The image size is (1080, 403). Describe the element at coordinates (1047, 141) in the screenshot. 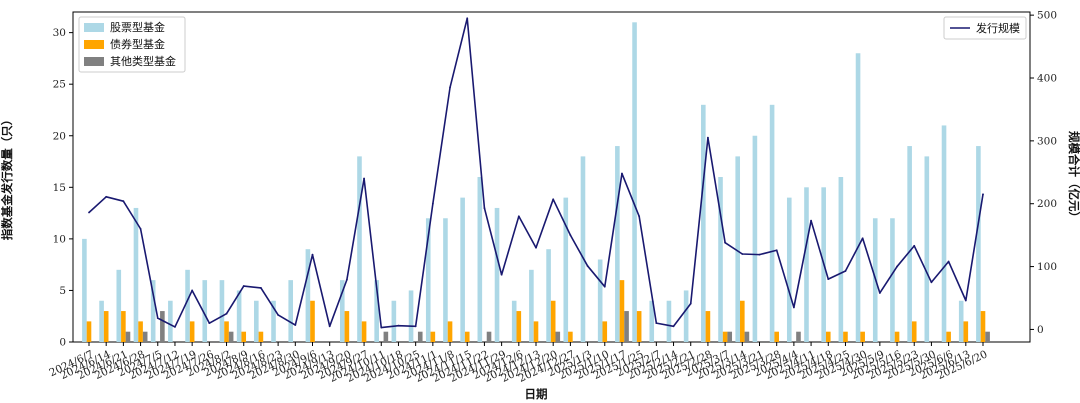

I see `y-right-tick-label-300: 300` at that location.